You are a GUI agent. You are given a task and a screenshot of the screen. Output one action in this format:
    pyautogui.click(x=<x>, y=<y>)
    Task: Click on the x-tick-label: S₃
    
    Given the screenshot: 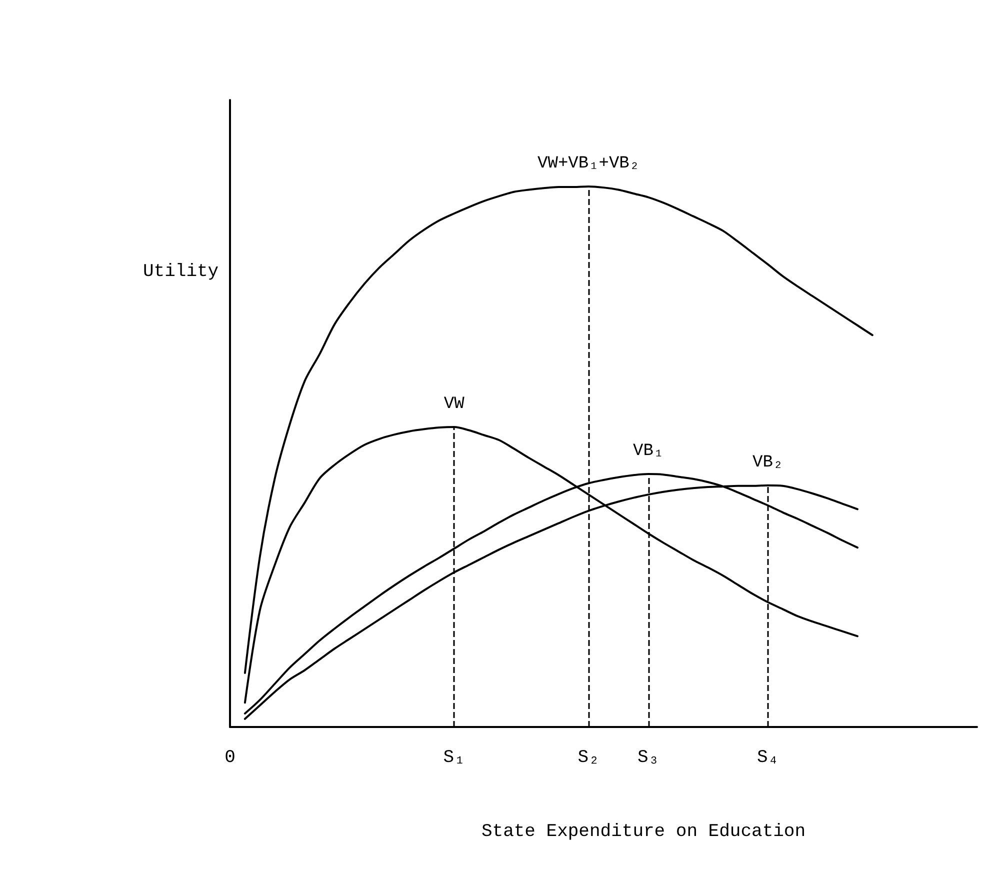 What is the action you would take?
    pyautogui.click(x=649, y=758)
    